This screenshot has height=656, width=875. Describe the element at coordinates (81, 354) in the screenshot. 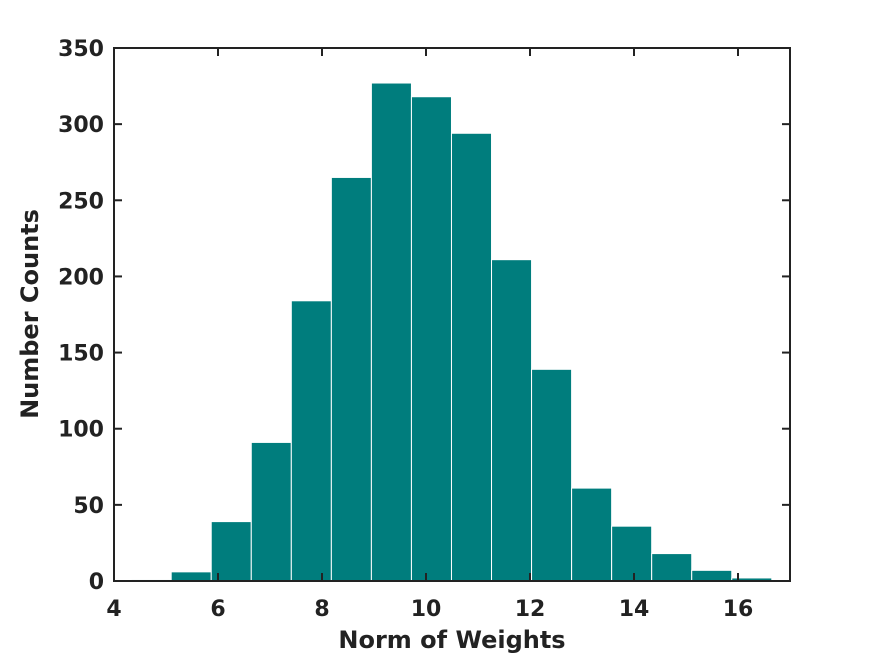

I see `y-tick-label: 150` at that location.